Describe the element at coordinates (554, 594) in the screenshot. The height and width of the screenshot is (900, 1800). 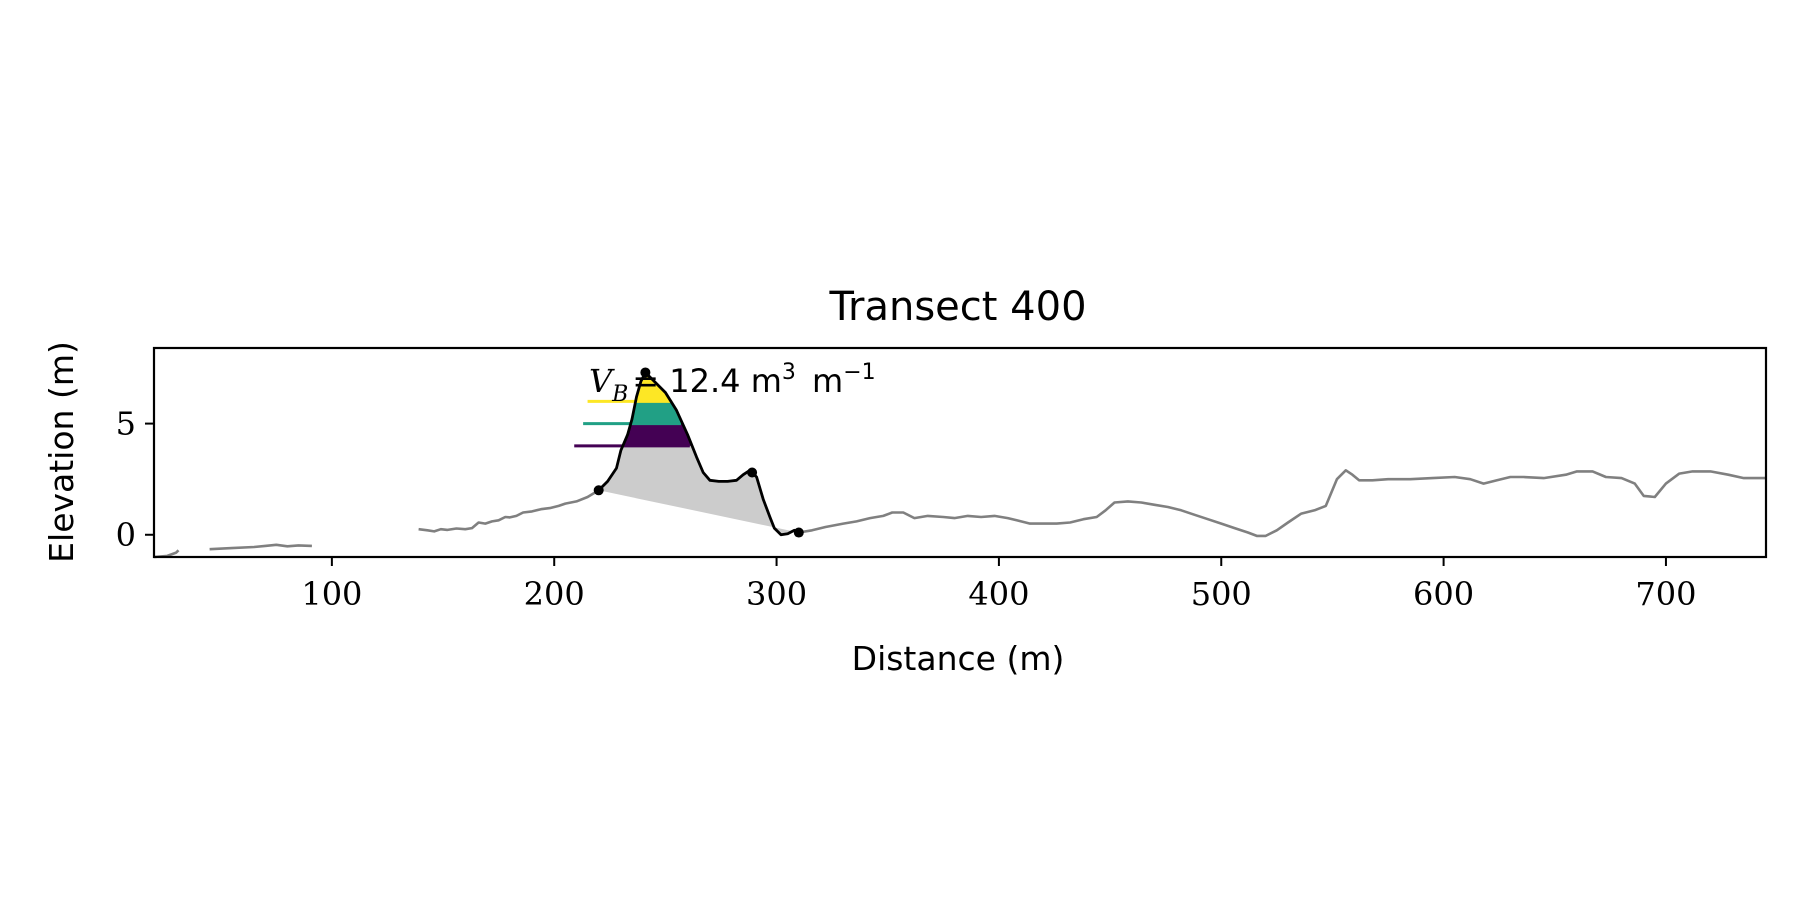
I see `x-tick-label: 200` at that location.